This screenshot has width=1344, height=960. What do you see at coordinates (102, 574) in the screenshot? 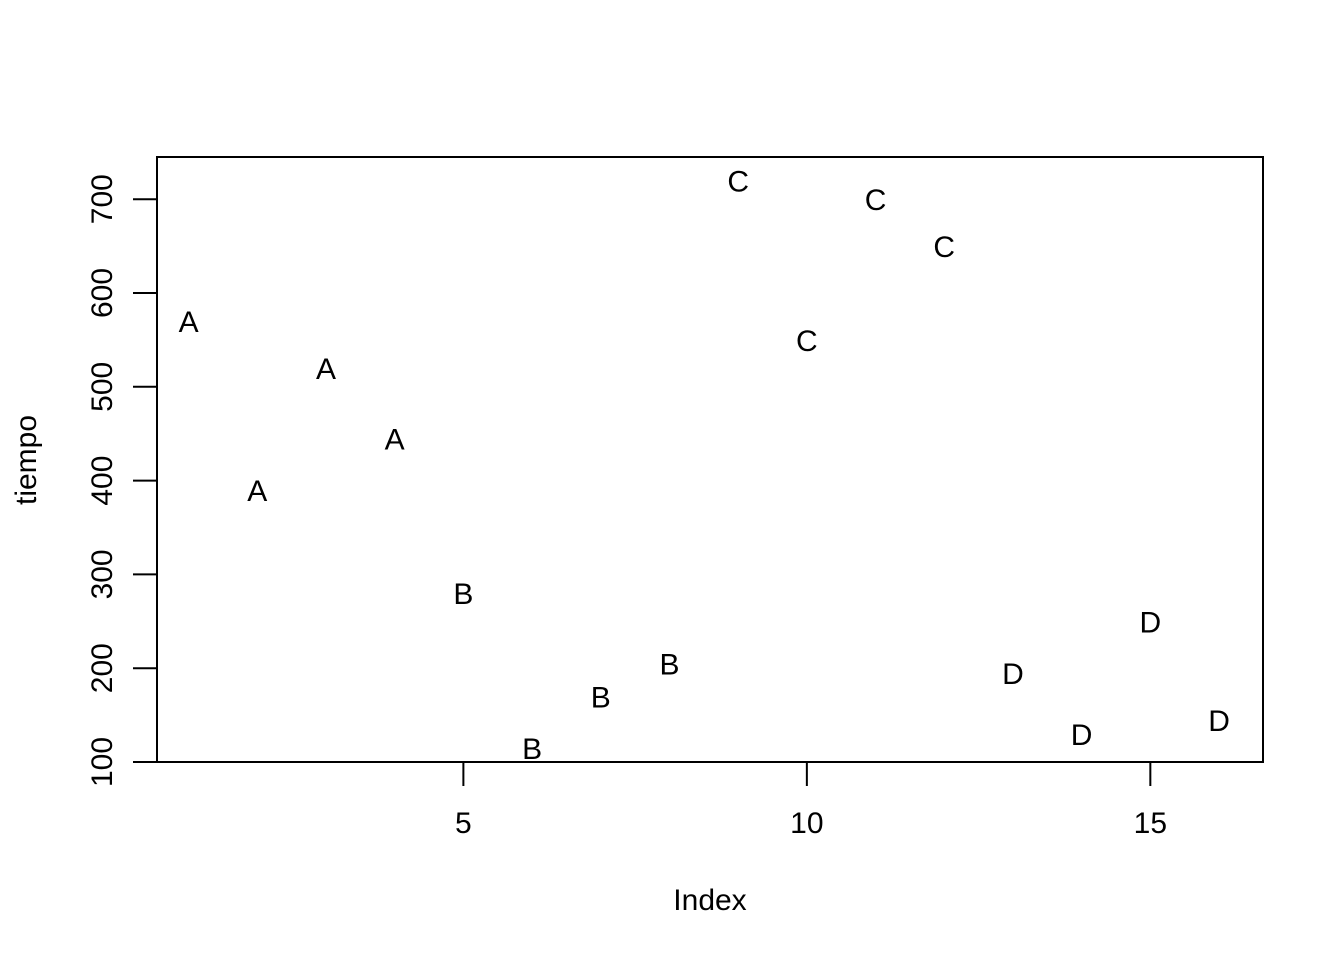
I see `y-tick-label: 300` at bounding box center [102, 574].